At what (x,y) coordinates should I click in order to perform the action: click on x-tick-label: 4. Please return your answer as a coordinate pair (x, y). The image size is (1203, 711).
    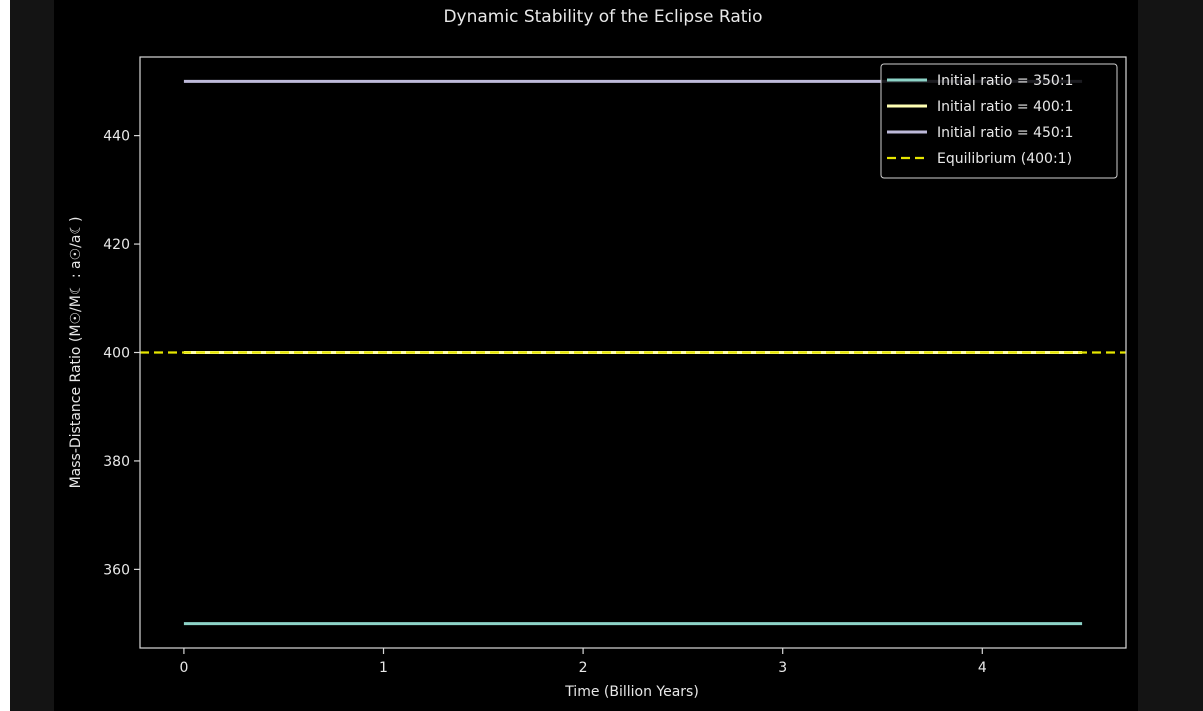
    Looking at the image, I should click on (982, 668).